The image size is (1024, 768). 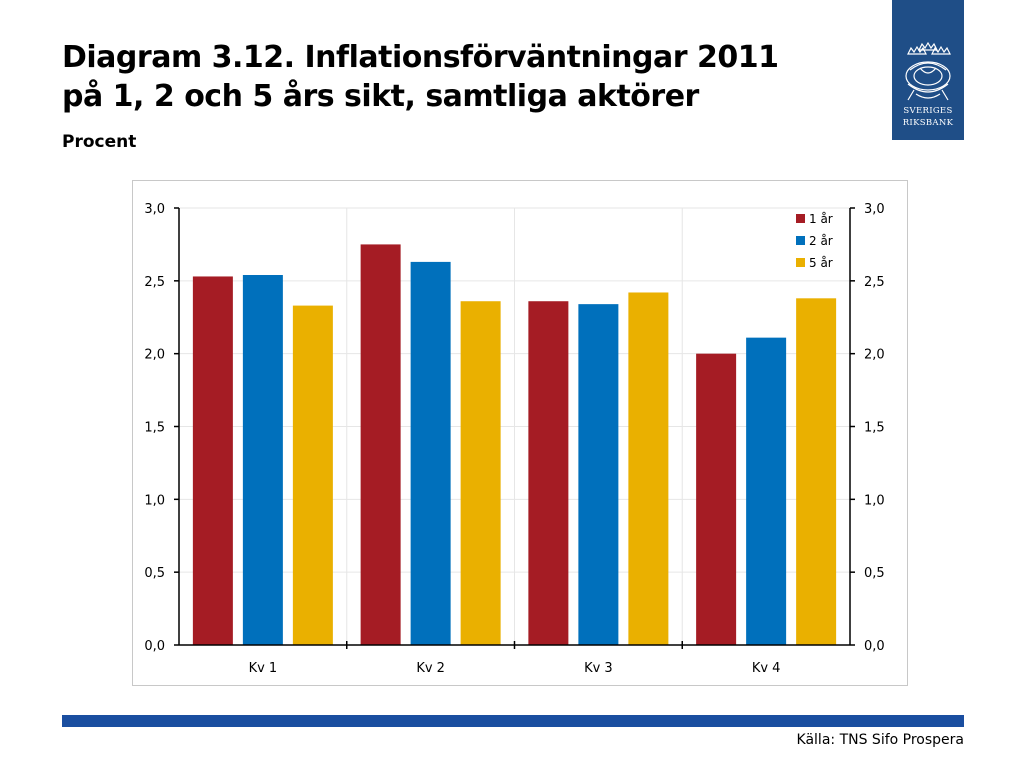 What do you see at coordinates (821, 241) in the screenshot?
I see `legend-label-2: 2 år` at bounding box center [821, 241].